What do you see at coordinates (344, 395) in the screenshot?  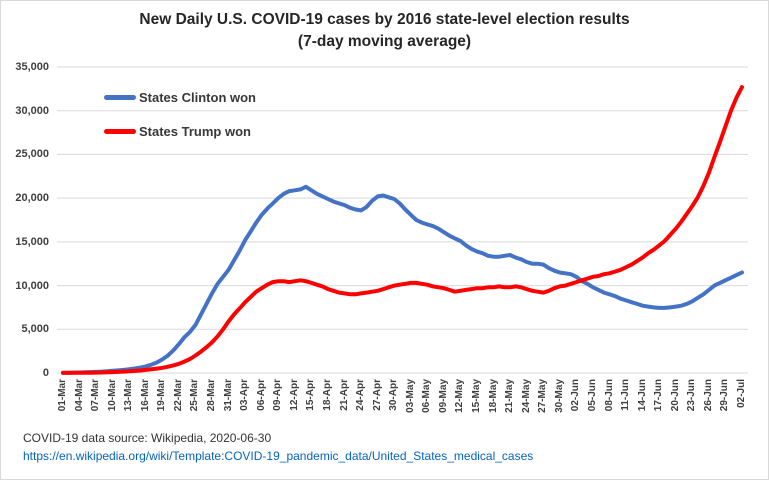 I see `x-axis-tick-label: 21-Apr` at bounding box center [344, 395].